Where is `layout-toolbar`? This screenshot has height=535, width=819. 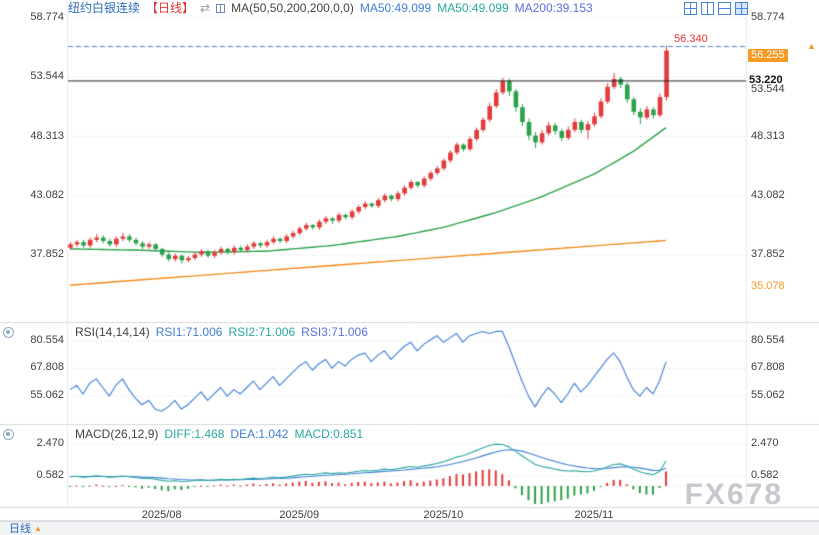 layout-toolbar is located at coordinates (716, 8).